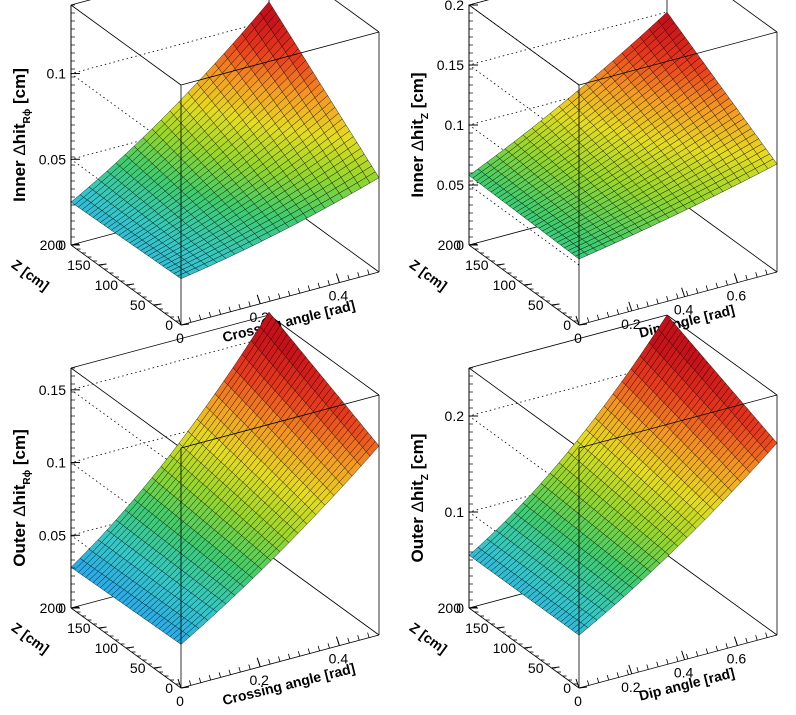 The image size is (796, 715). Describe the element at coordinates (52, 608) in the screenshot. I see `y-tick-label: 200` at that location.